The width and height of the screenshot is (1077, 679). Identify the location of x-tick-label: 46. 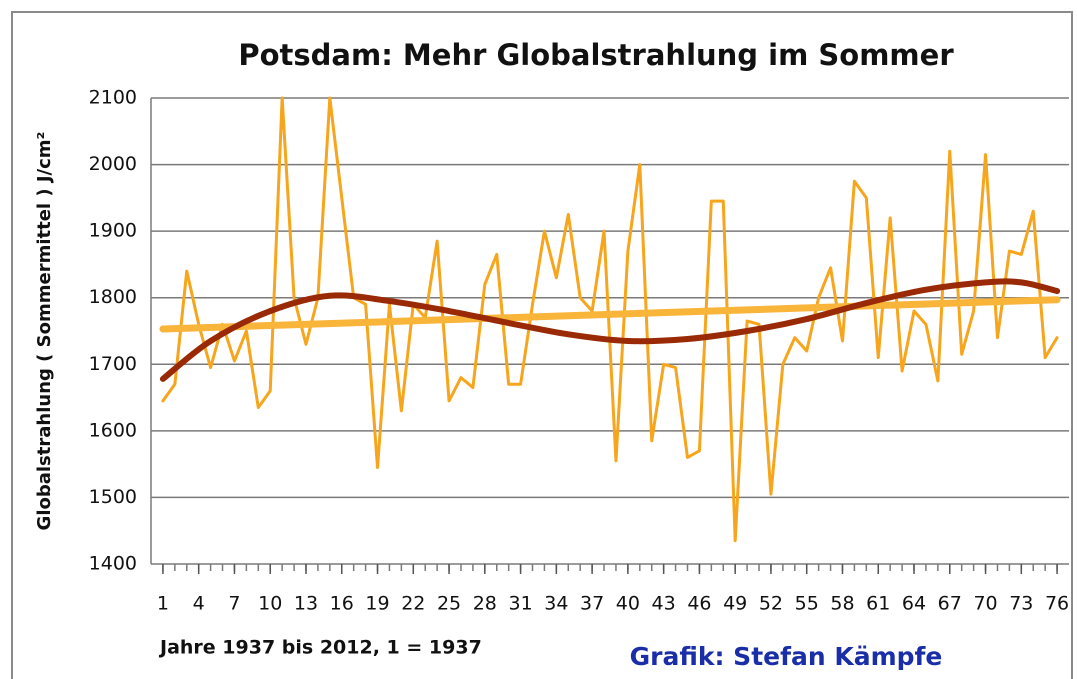
(699, 604).